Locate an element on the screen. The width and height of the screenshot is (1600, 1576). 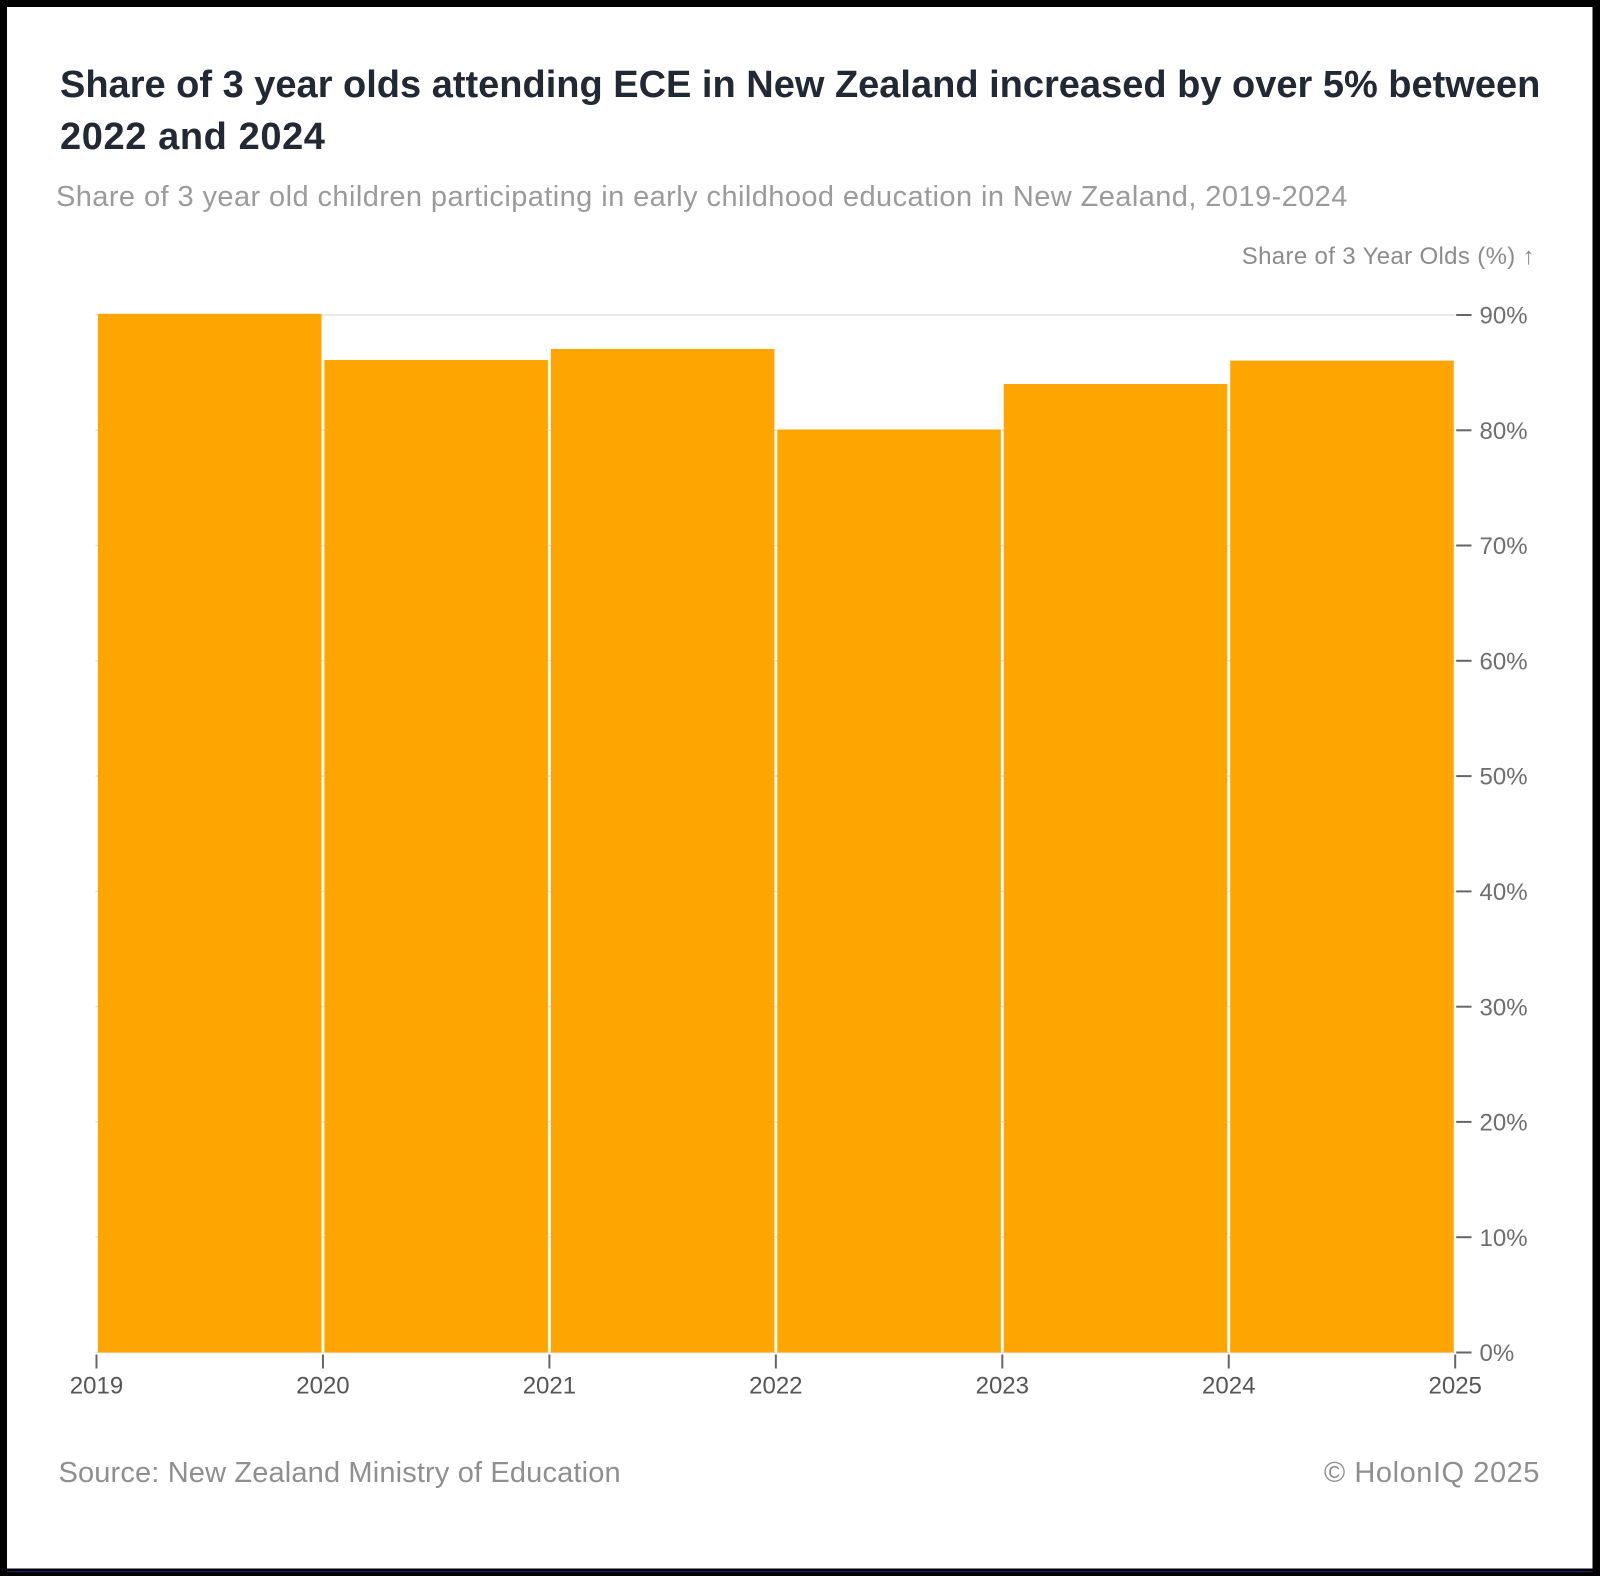
svg-text: 40% is located at coordinates (1504, 892).